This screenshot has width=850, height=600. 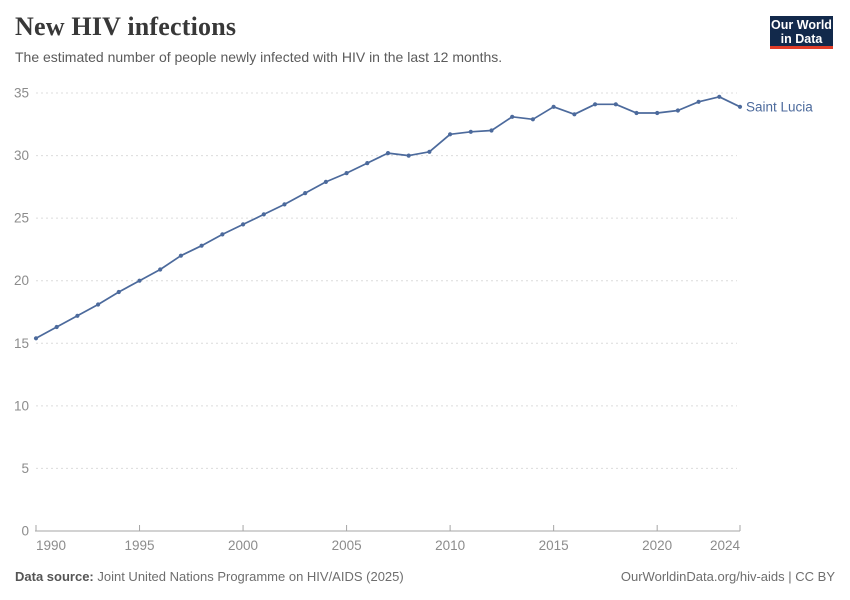 I want to click on series-label: Saint Lucia, so click(x=779, y=106).